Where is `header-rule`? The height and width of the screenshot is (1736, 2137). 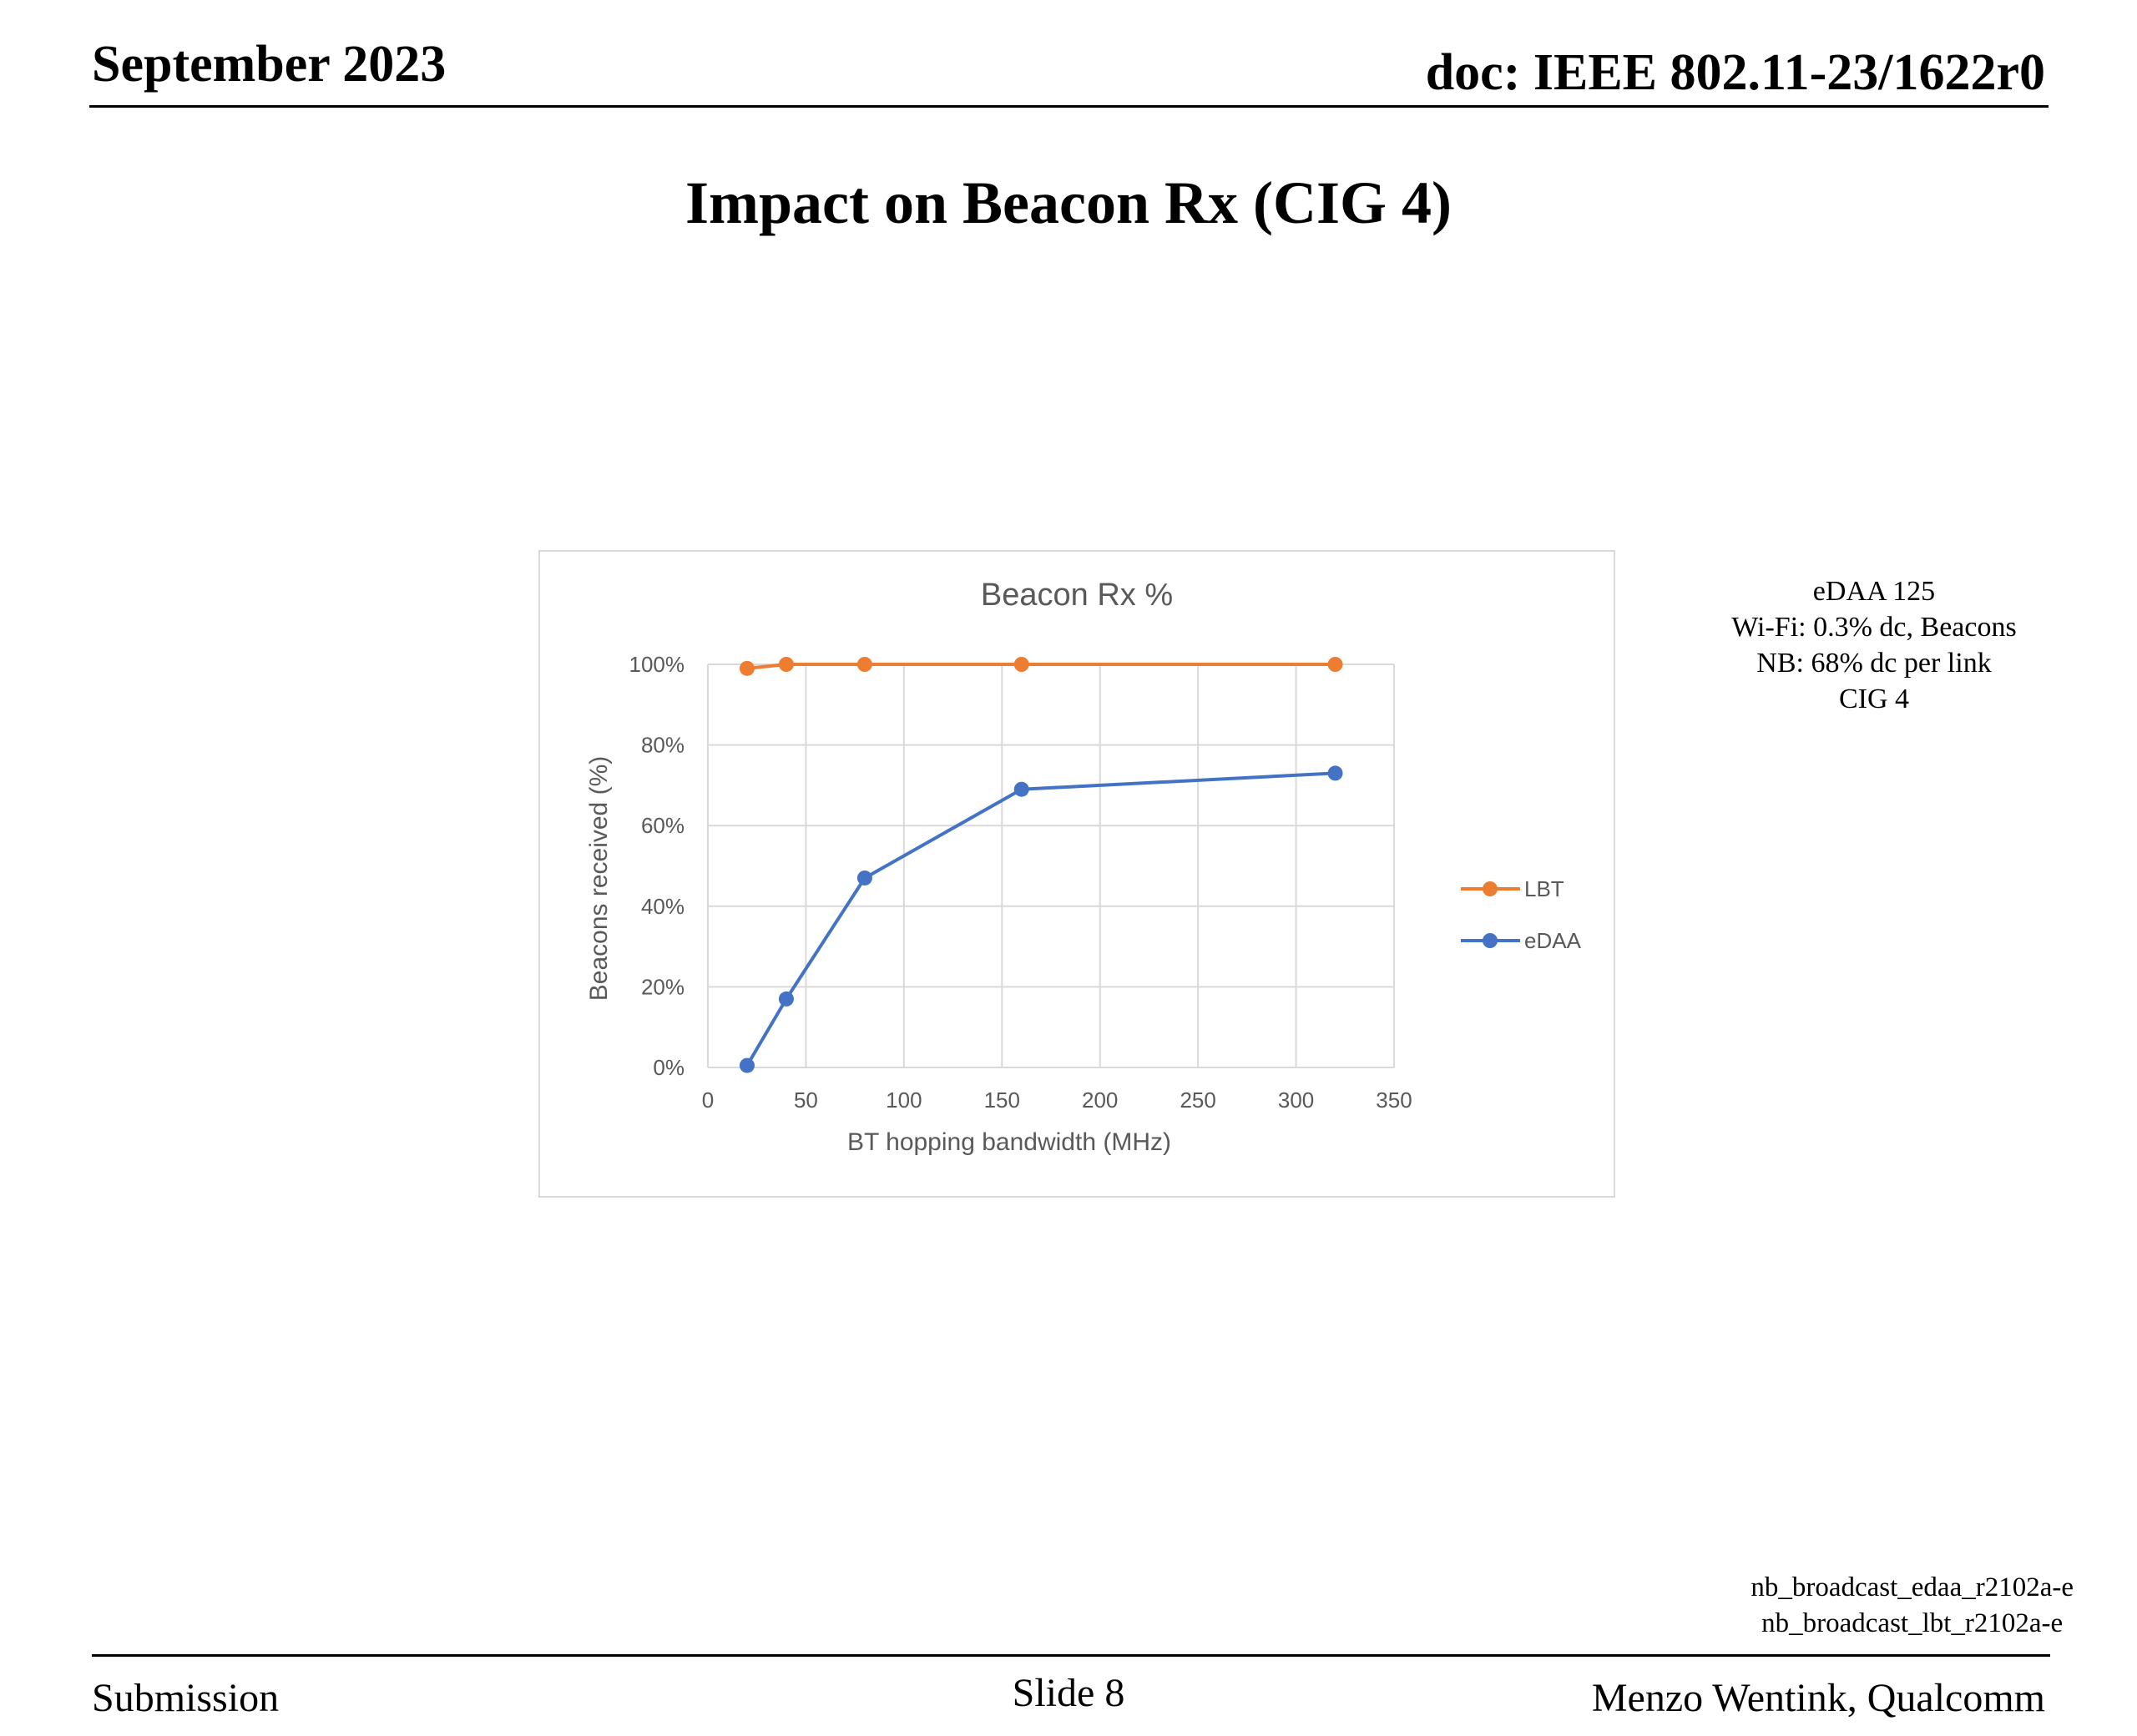 header-rule is located at coordinates (1069, 106).